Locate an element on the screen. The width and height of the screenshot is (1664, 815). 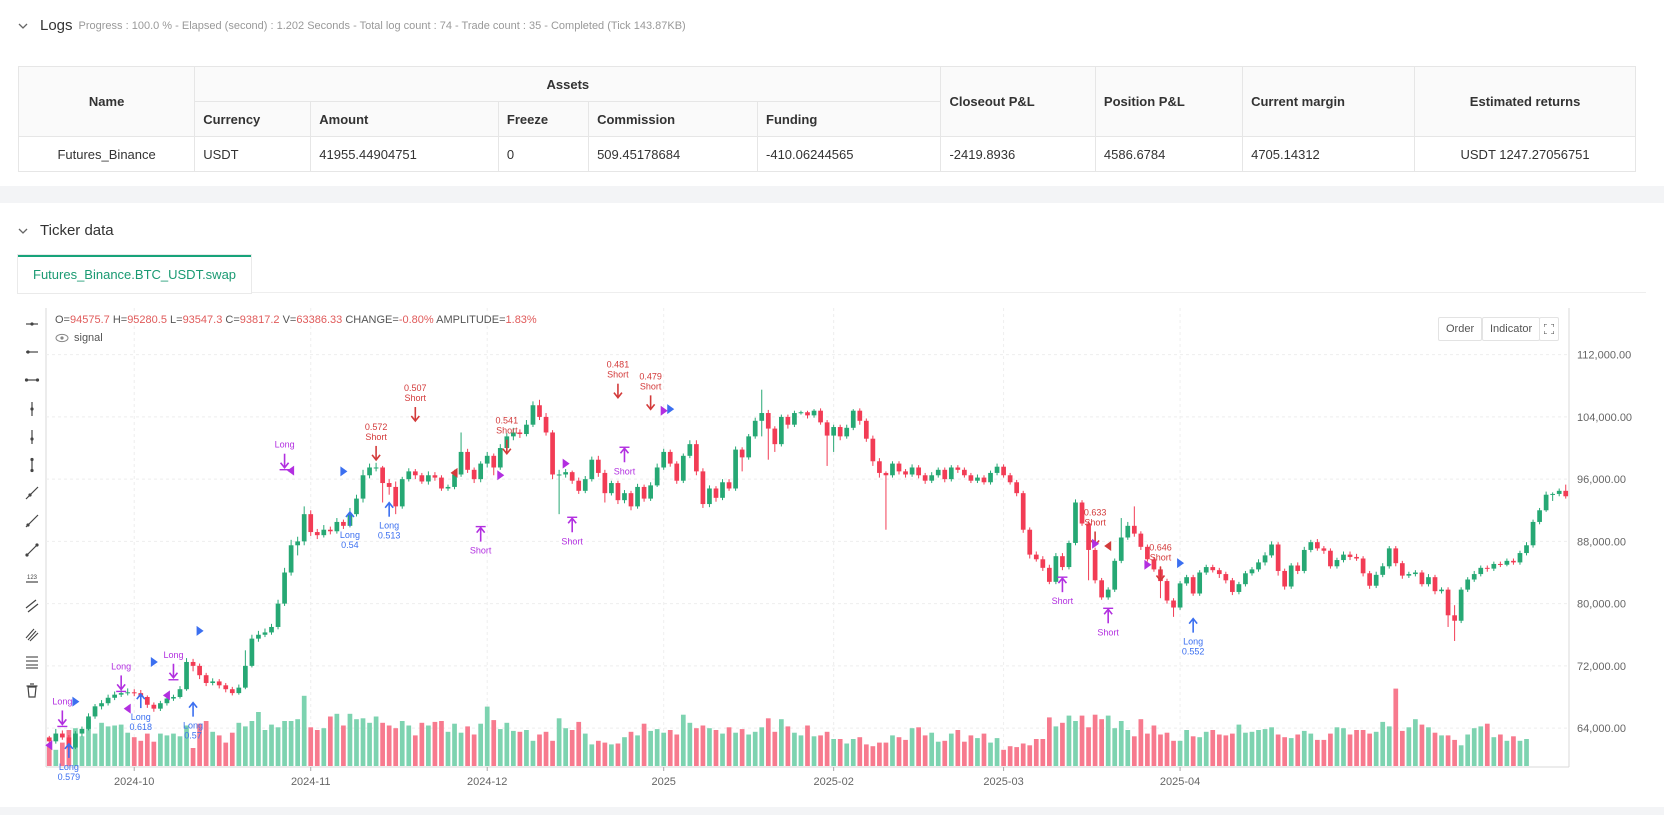
fibonacci-icon is located at coordinates (32, 662).